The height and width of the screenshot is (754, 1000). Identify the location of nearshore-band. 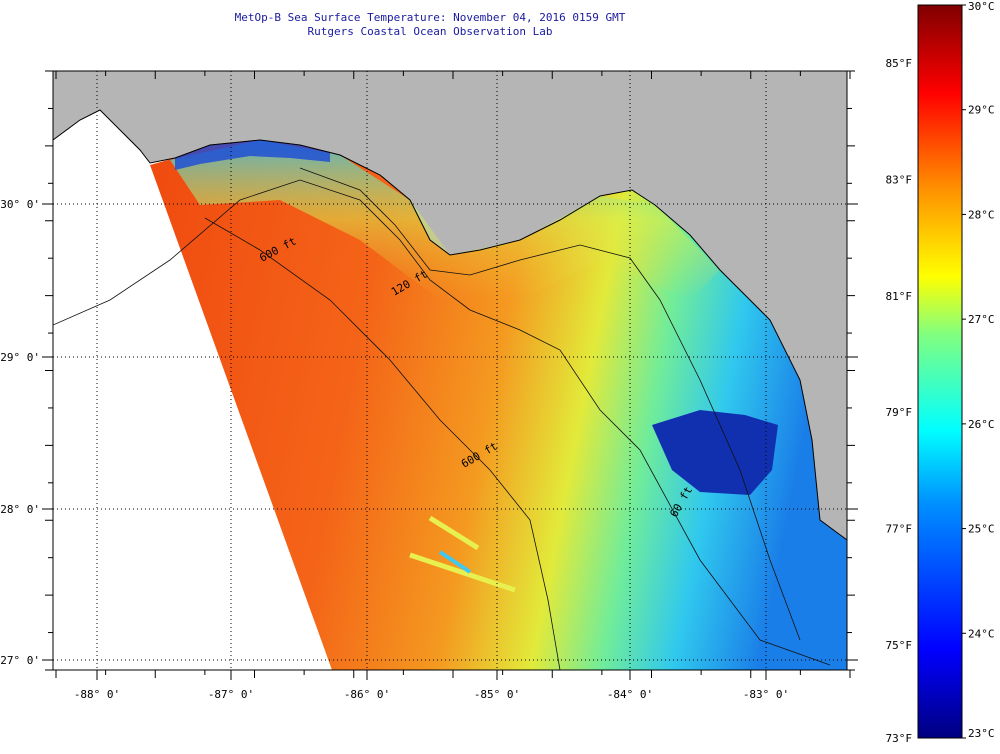
(445, 220).